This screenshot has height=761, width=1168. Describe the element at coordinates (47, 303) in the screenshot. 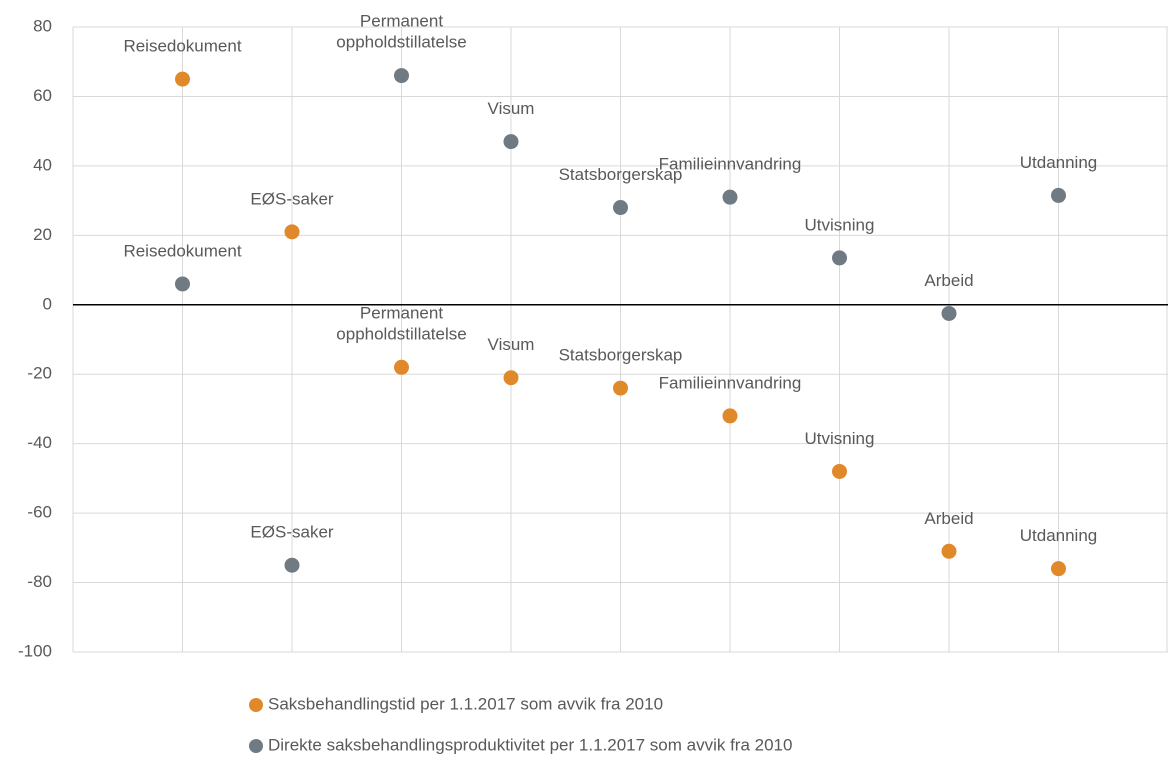

I see `y-tick-label: 0` at that location.